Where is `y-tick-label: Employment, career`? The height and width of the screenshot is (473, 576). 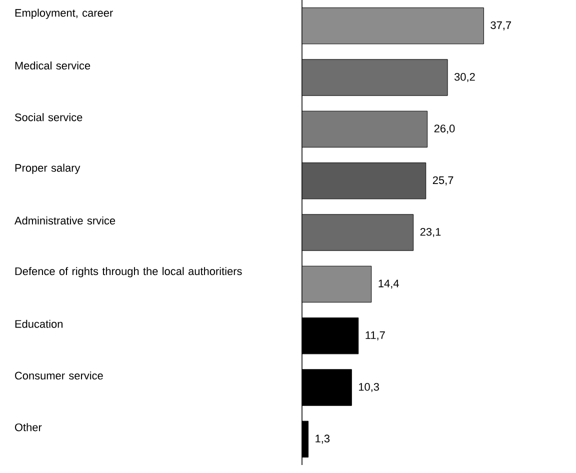 y-tick-label: Employment, career is located at coordinates (64, 13).